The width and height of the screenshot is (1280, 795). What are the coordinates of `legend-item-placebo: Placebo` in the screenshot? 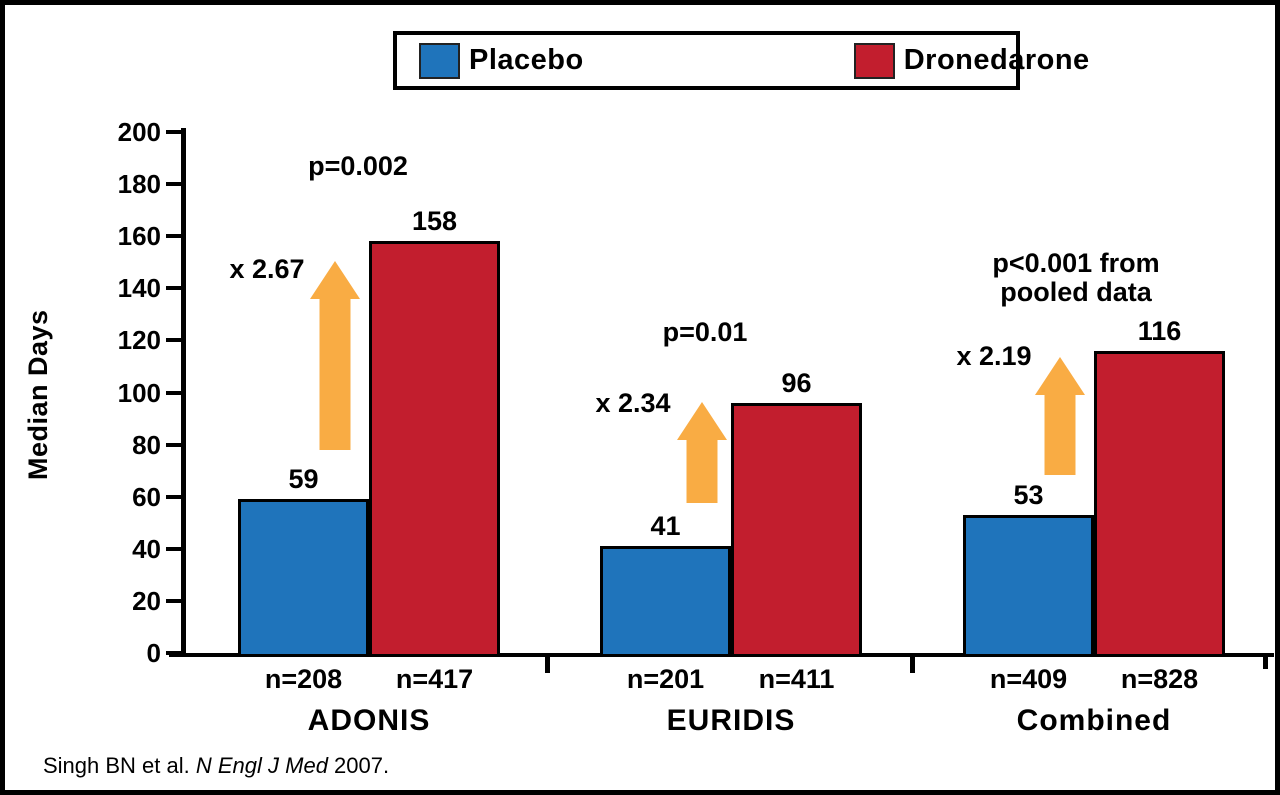 It's located at (501, 60).